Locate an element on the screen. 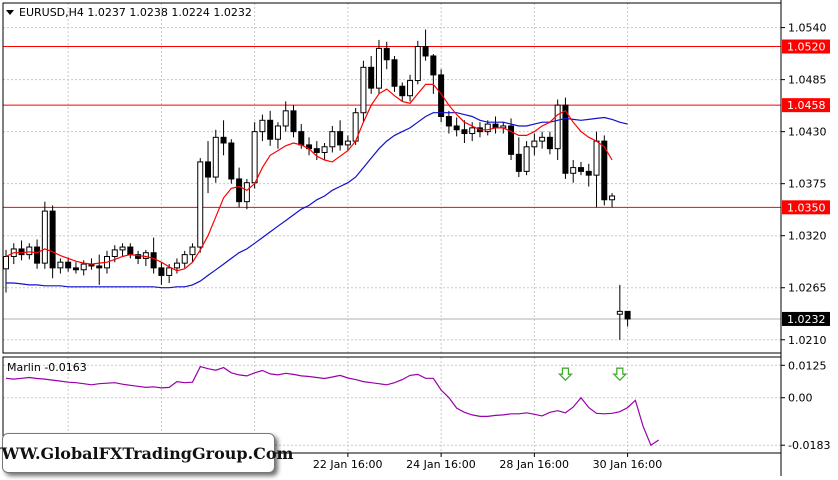 The width and height of the screenshot is (838, 480). level-label: 1.0520 is located at coordinates (806, 47).